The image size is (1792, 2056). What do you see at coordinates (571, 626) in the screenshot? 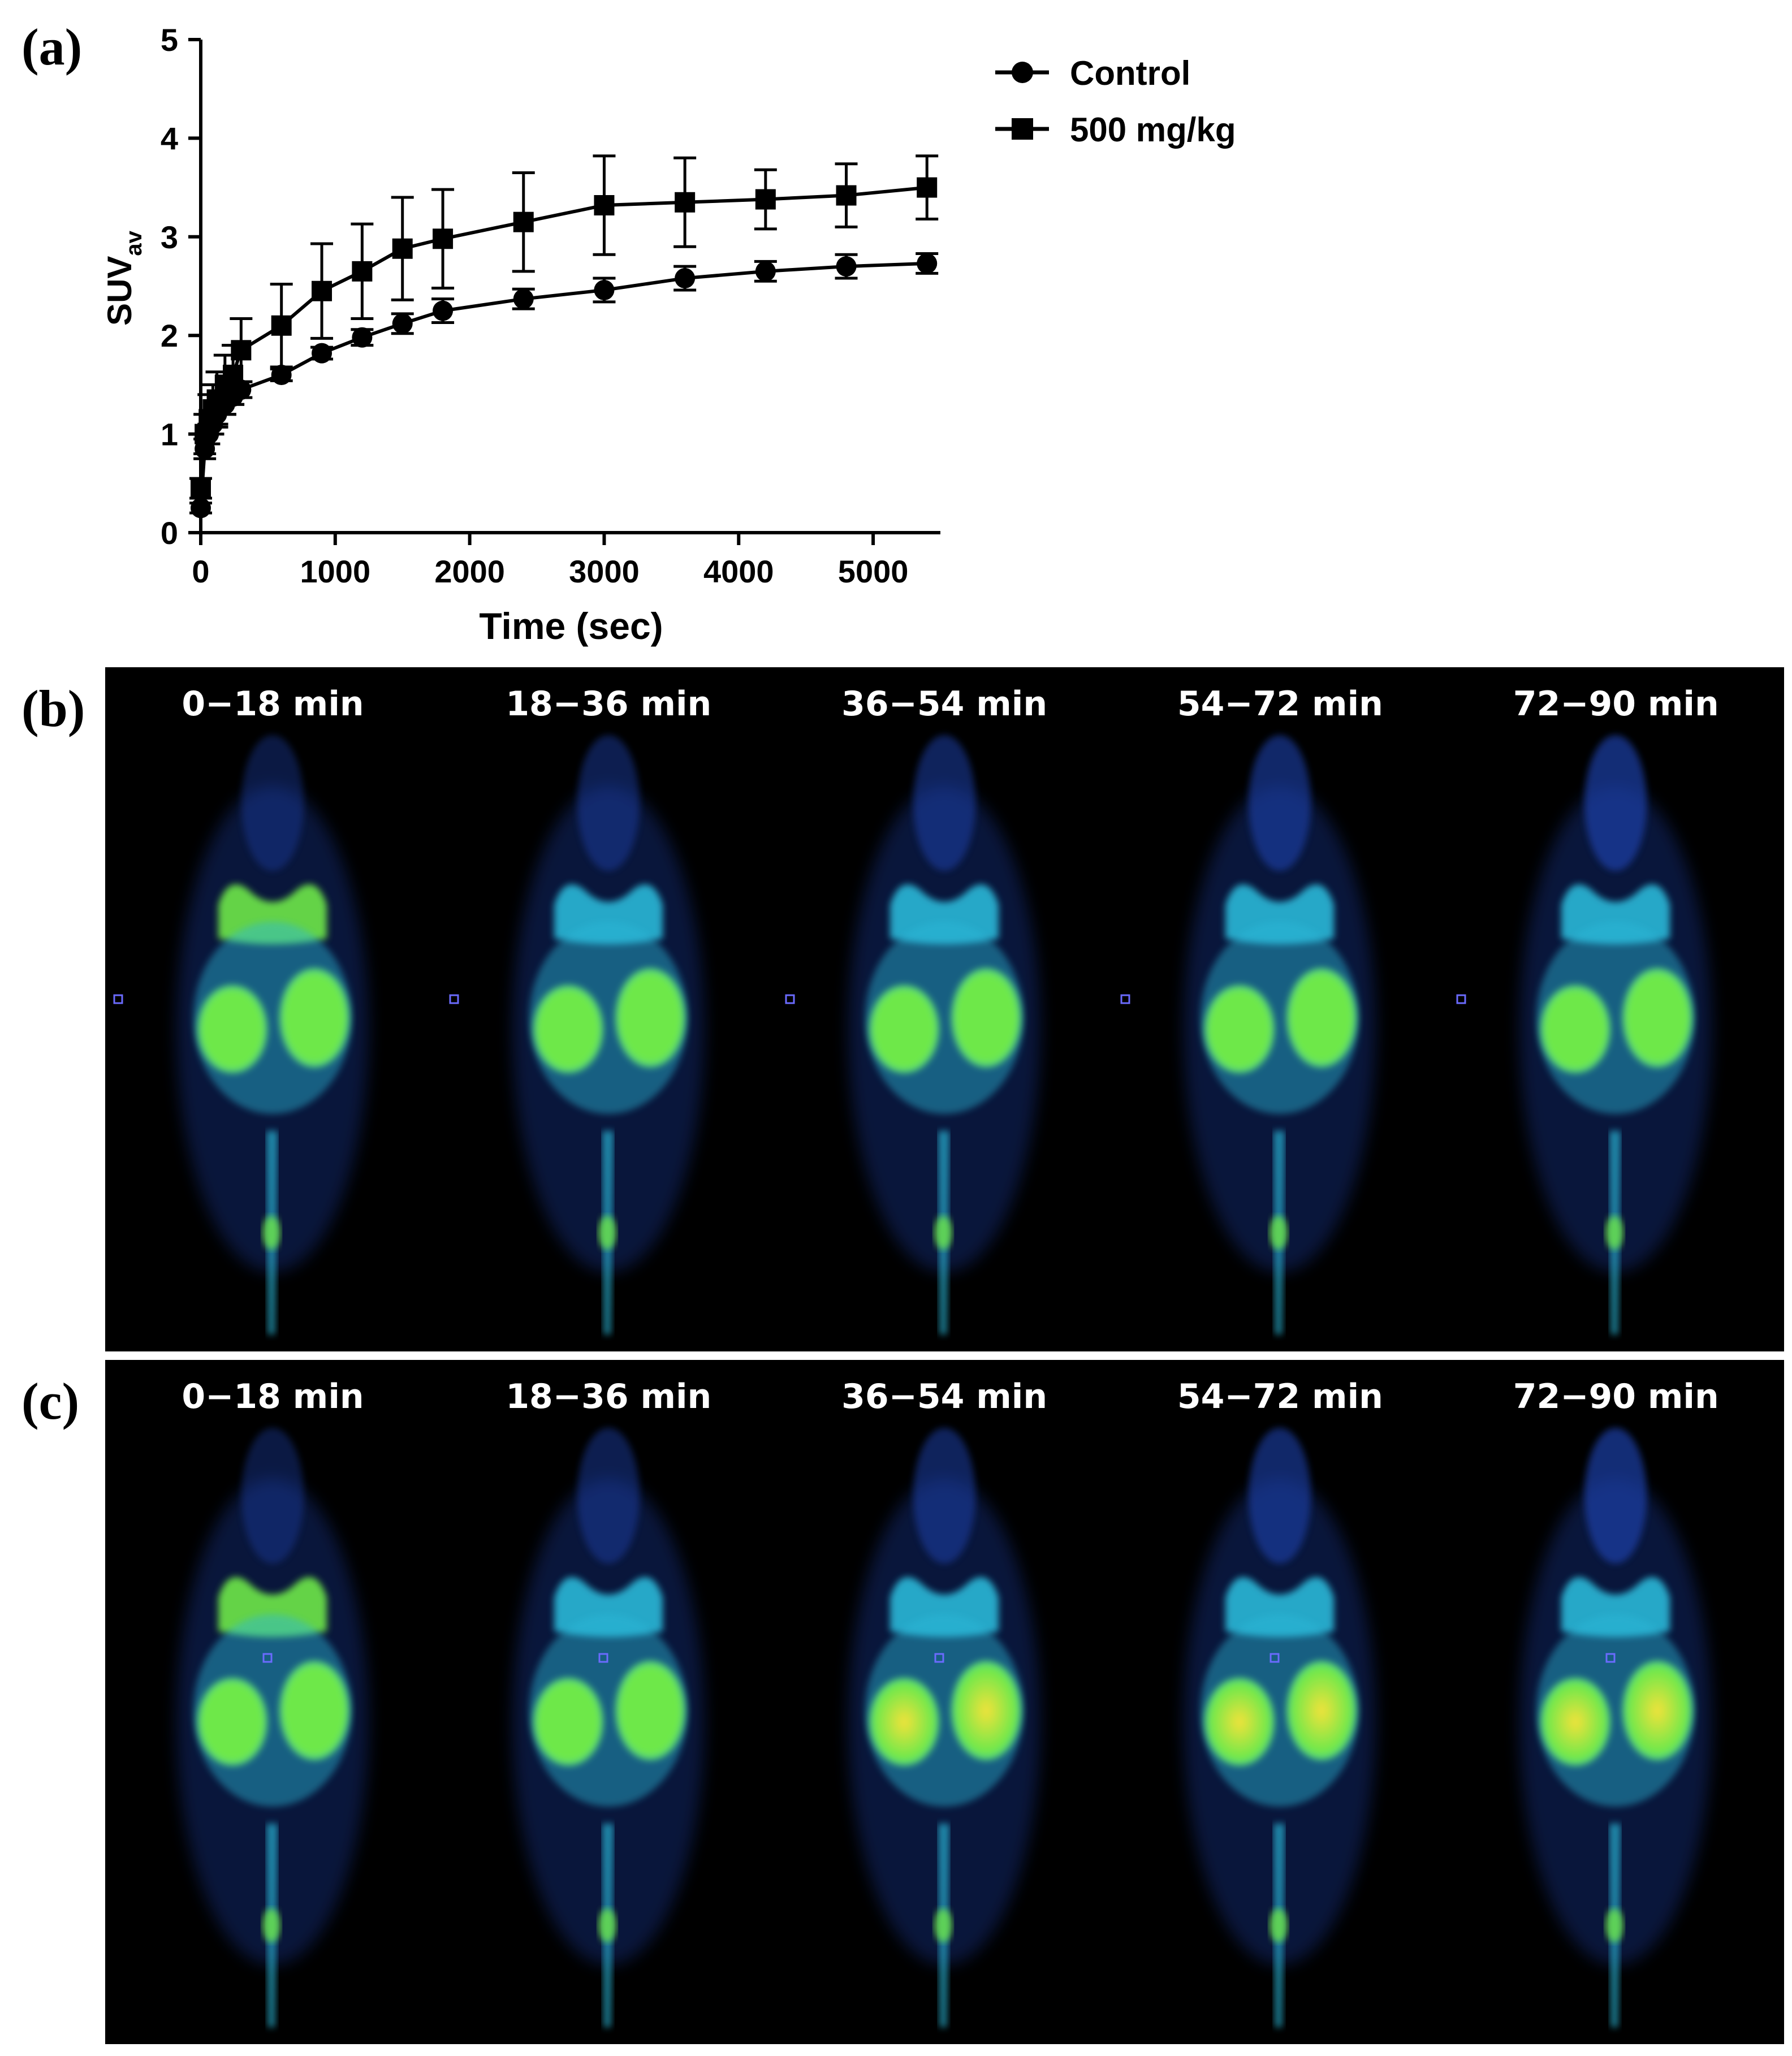
I see `x-axis-label: Time (sec)` at bounding box center [571, 626].